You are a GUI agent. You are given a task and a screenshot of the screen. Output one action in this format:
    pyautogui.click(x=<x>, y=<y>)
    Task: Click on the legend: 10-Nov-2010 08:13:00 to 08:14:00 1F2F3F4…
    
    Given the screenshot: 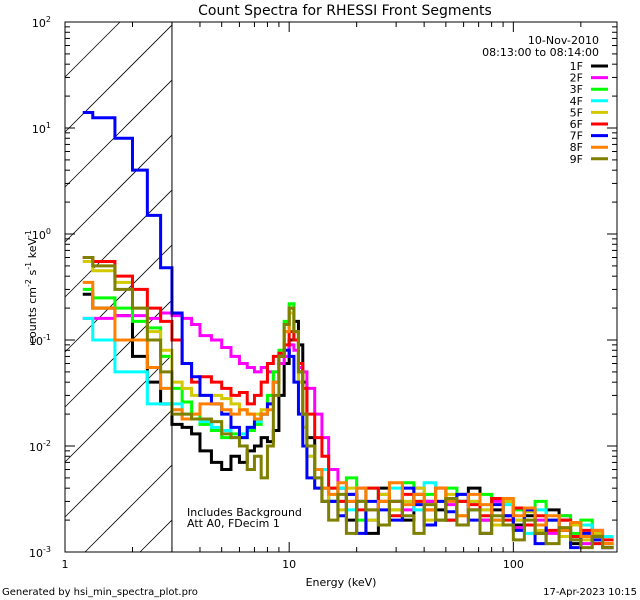 What is the action you would take?
    pyautogui.click(x=545, y=100)
    